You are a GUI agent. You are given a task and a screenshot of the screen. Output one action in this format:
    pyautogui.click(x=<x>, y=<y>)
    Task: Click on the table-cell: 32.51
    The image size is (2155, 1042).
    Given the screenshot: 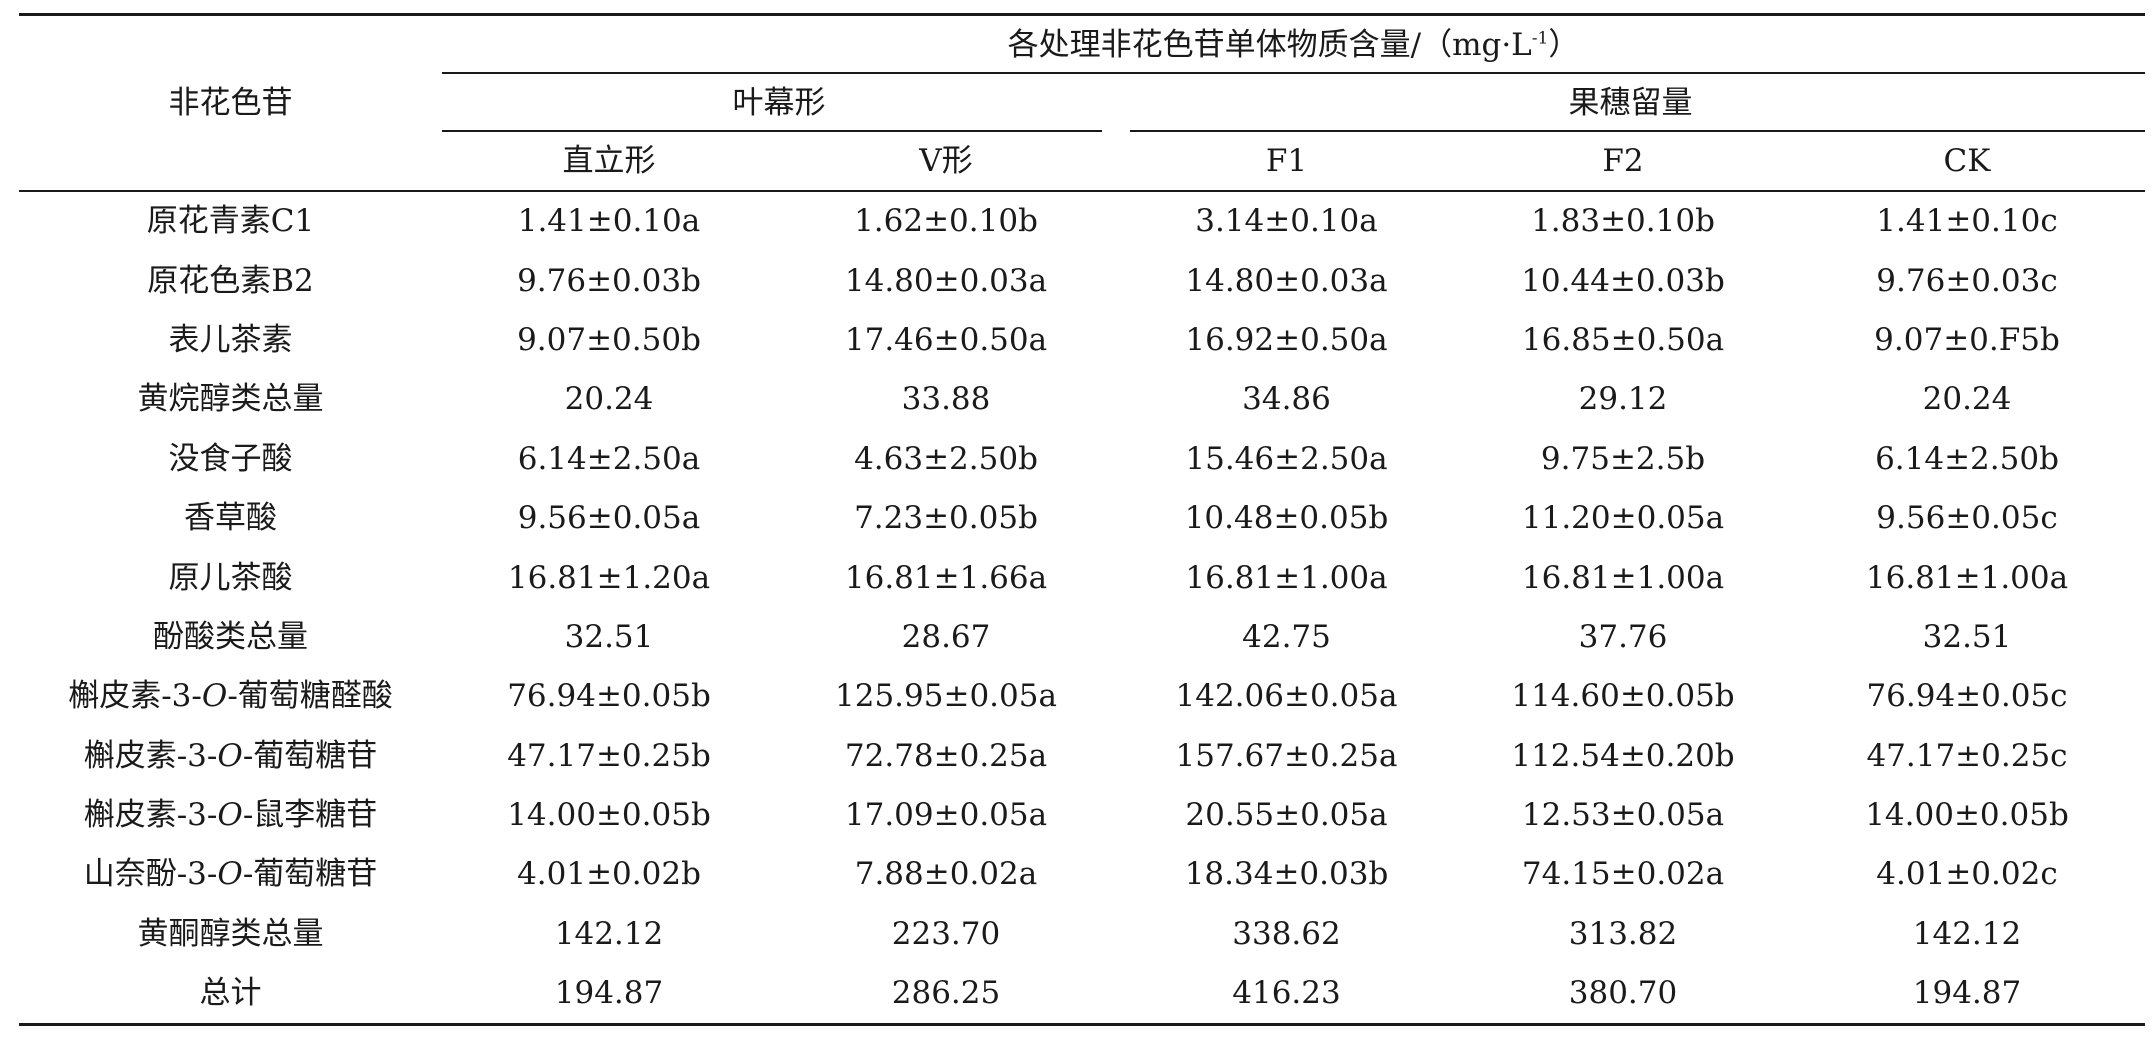 What is the action you would take?
    pyautogui.click(x=609, y=636)
    